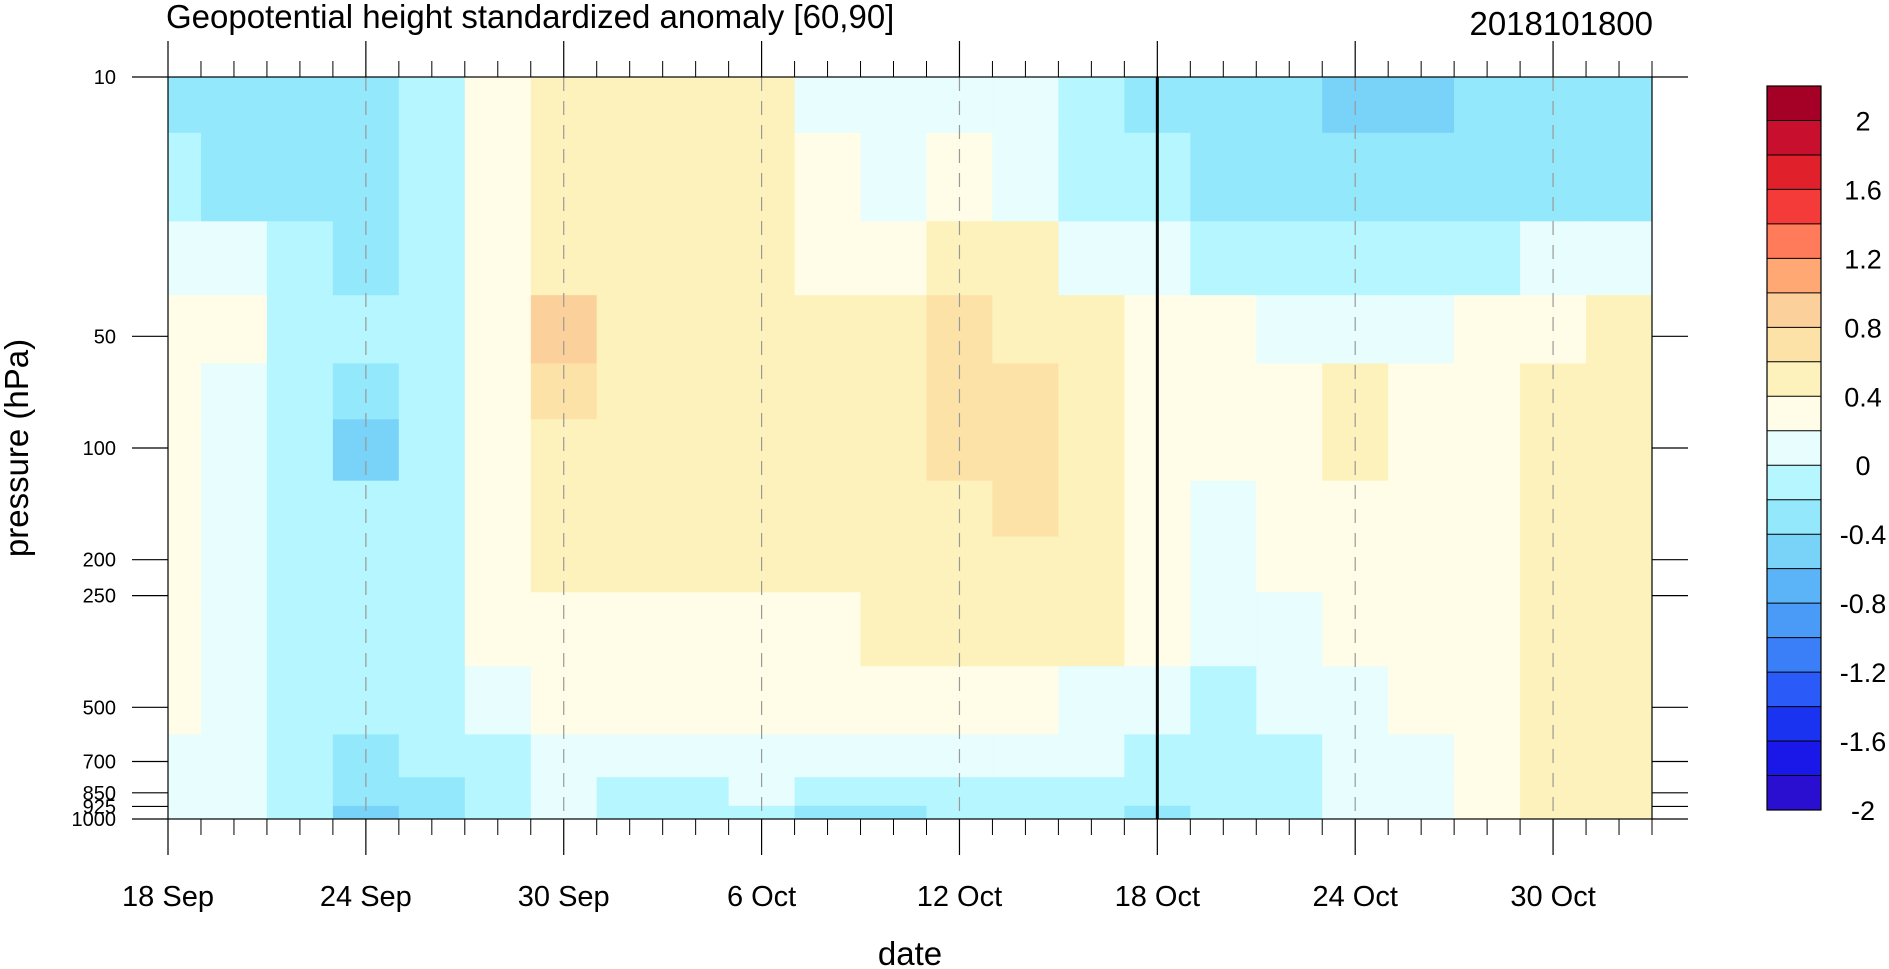  I want to click on colorbar-label: -0.8, so click(1863, 604).